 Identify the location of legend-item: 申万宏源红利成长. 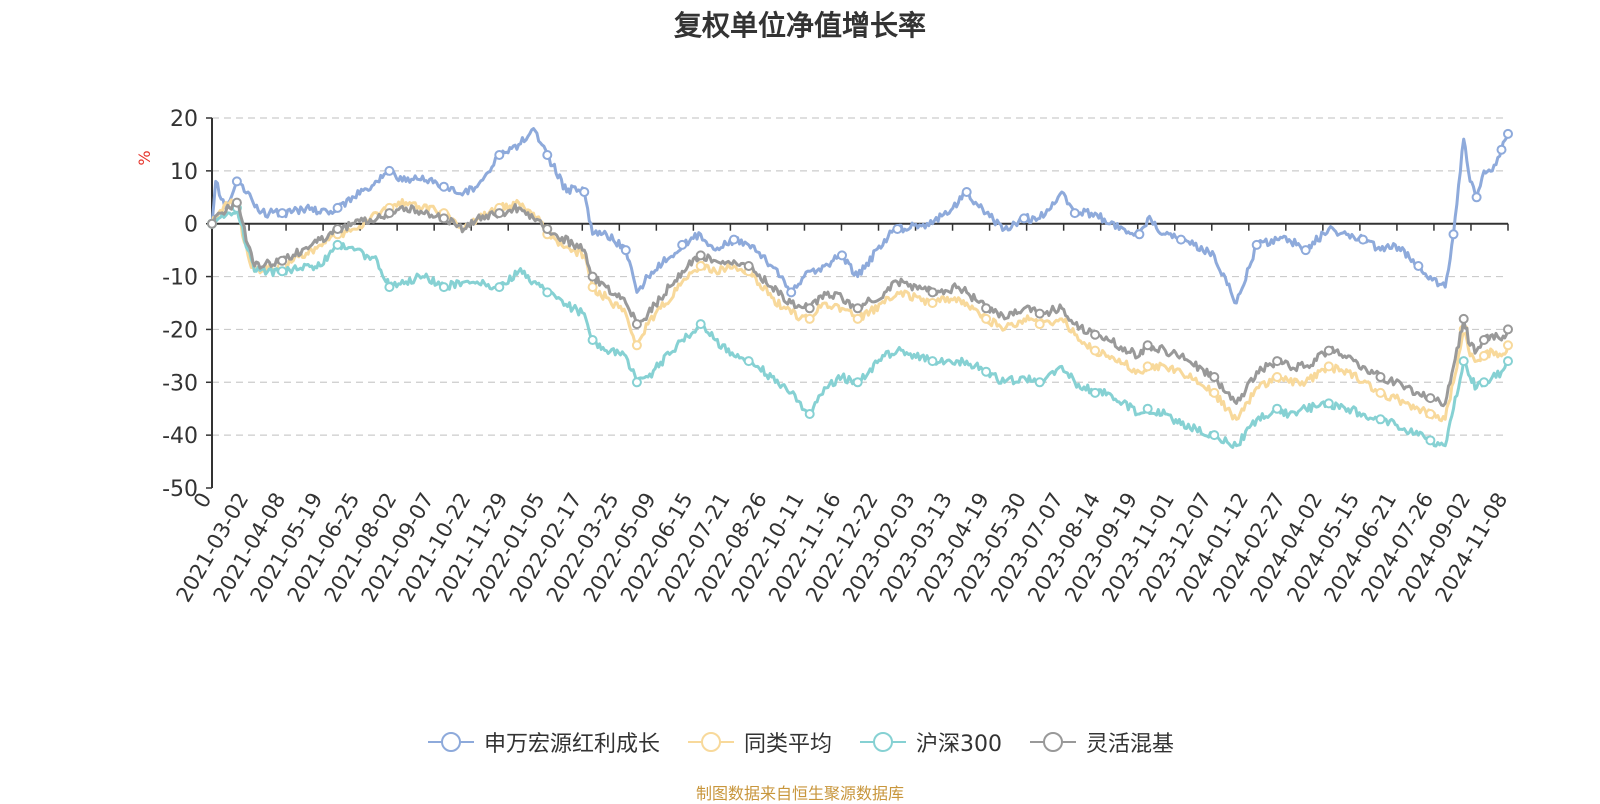
(543, 742).